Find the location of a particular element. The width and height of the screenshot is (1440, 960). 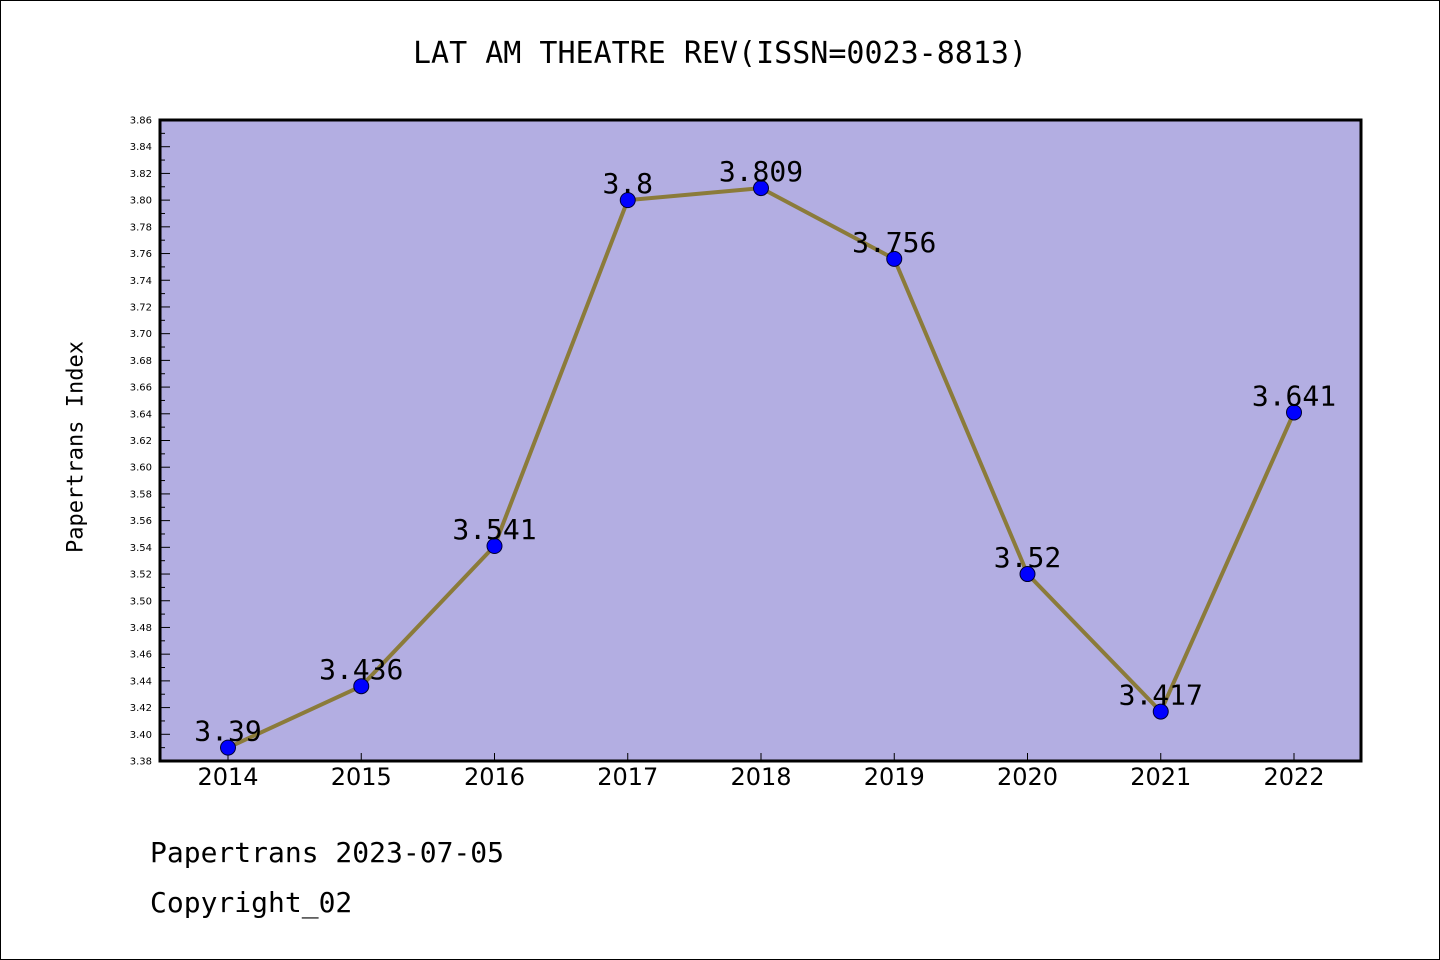

y-tick-label: 3.80 is located at coordinates (141, 201).